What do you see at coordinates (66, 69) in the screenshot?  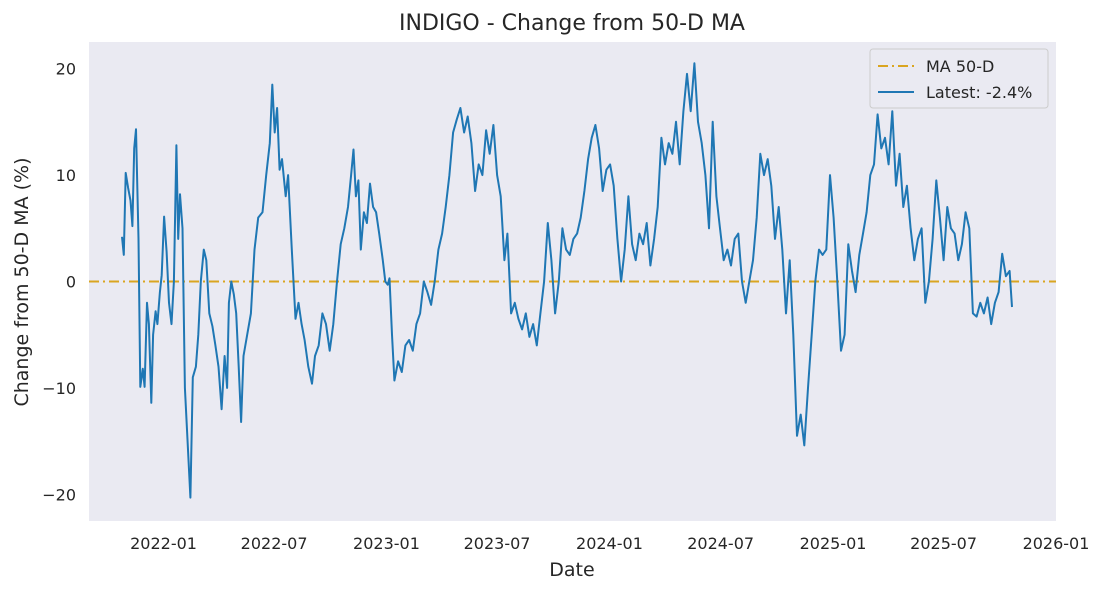 I see `y-tick-label: 20` at bounding box center [66, 69].